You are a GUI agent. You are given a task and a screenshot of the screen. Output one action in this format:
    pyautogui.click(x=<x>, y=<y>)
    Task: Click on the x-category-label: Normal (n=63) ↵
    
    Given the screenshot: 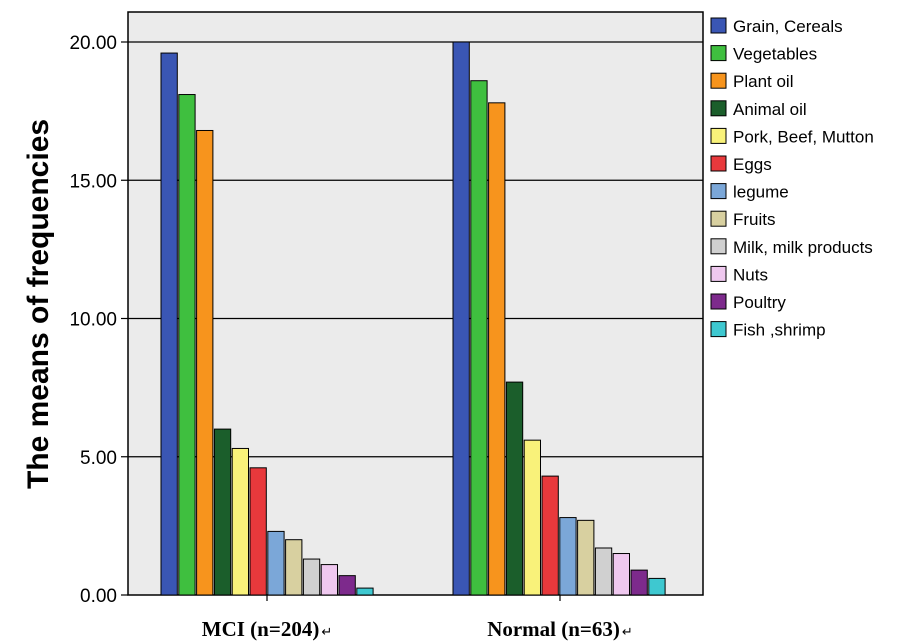 What is the action you would take?
    pyautogui.click(x=560, y=629)
    